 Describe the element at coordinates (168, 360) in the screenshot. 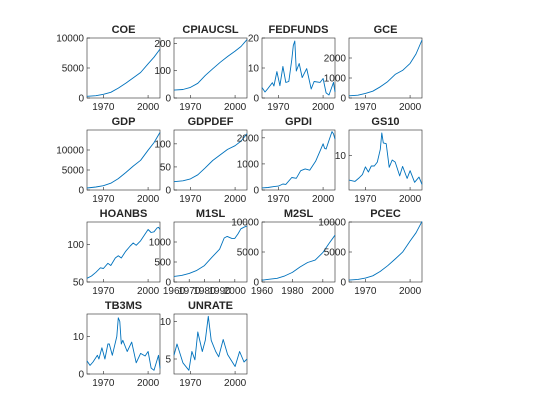

I see `y-tick-label: 5` at that location.